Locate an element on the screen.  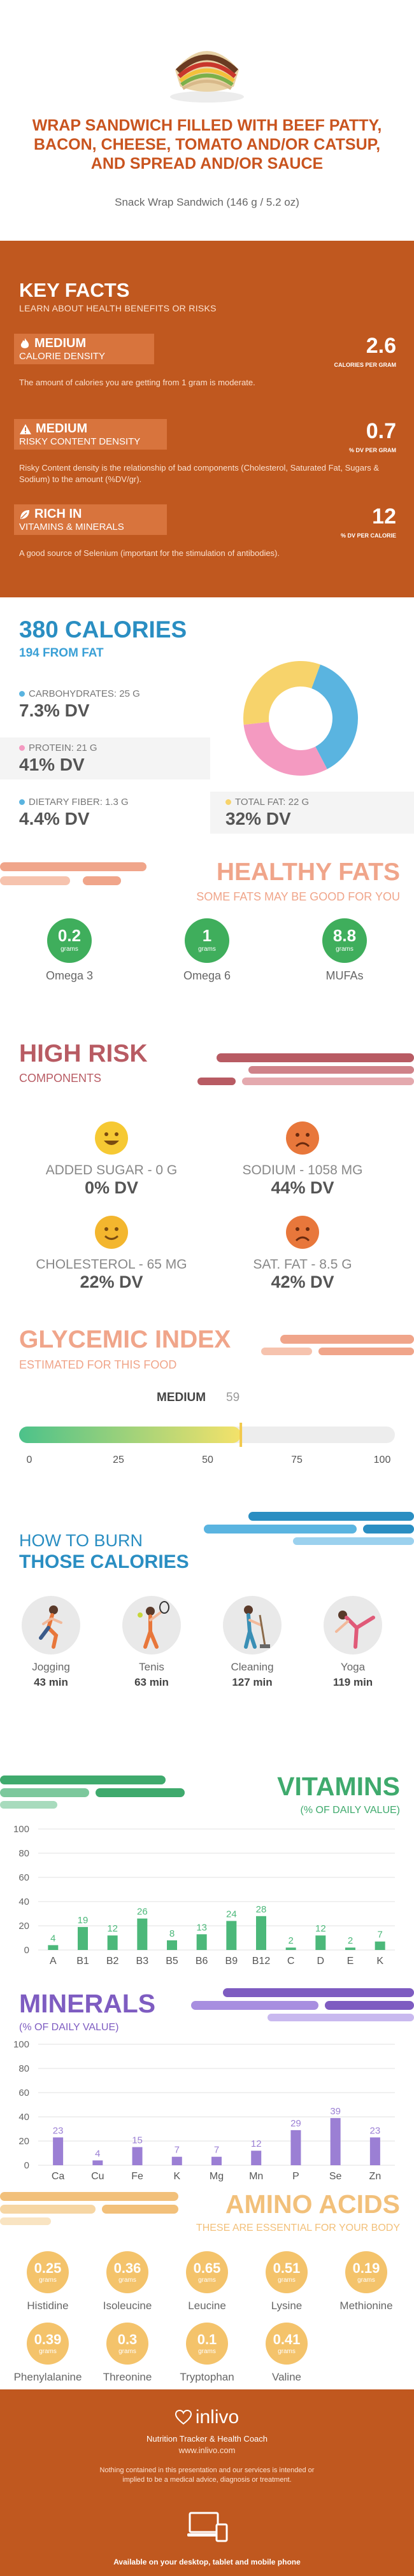
amino-value: 0.25 is located at coordinates (48, 2268).